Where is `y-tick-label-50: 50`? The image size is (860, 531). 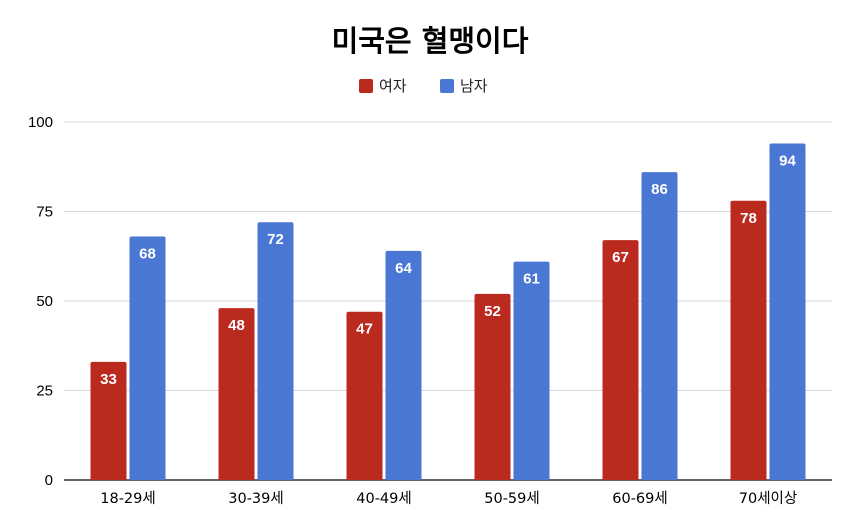
y-tick-label-50: 50 is located at coordinates (44, 301).